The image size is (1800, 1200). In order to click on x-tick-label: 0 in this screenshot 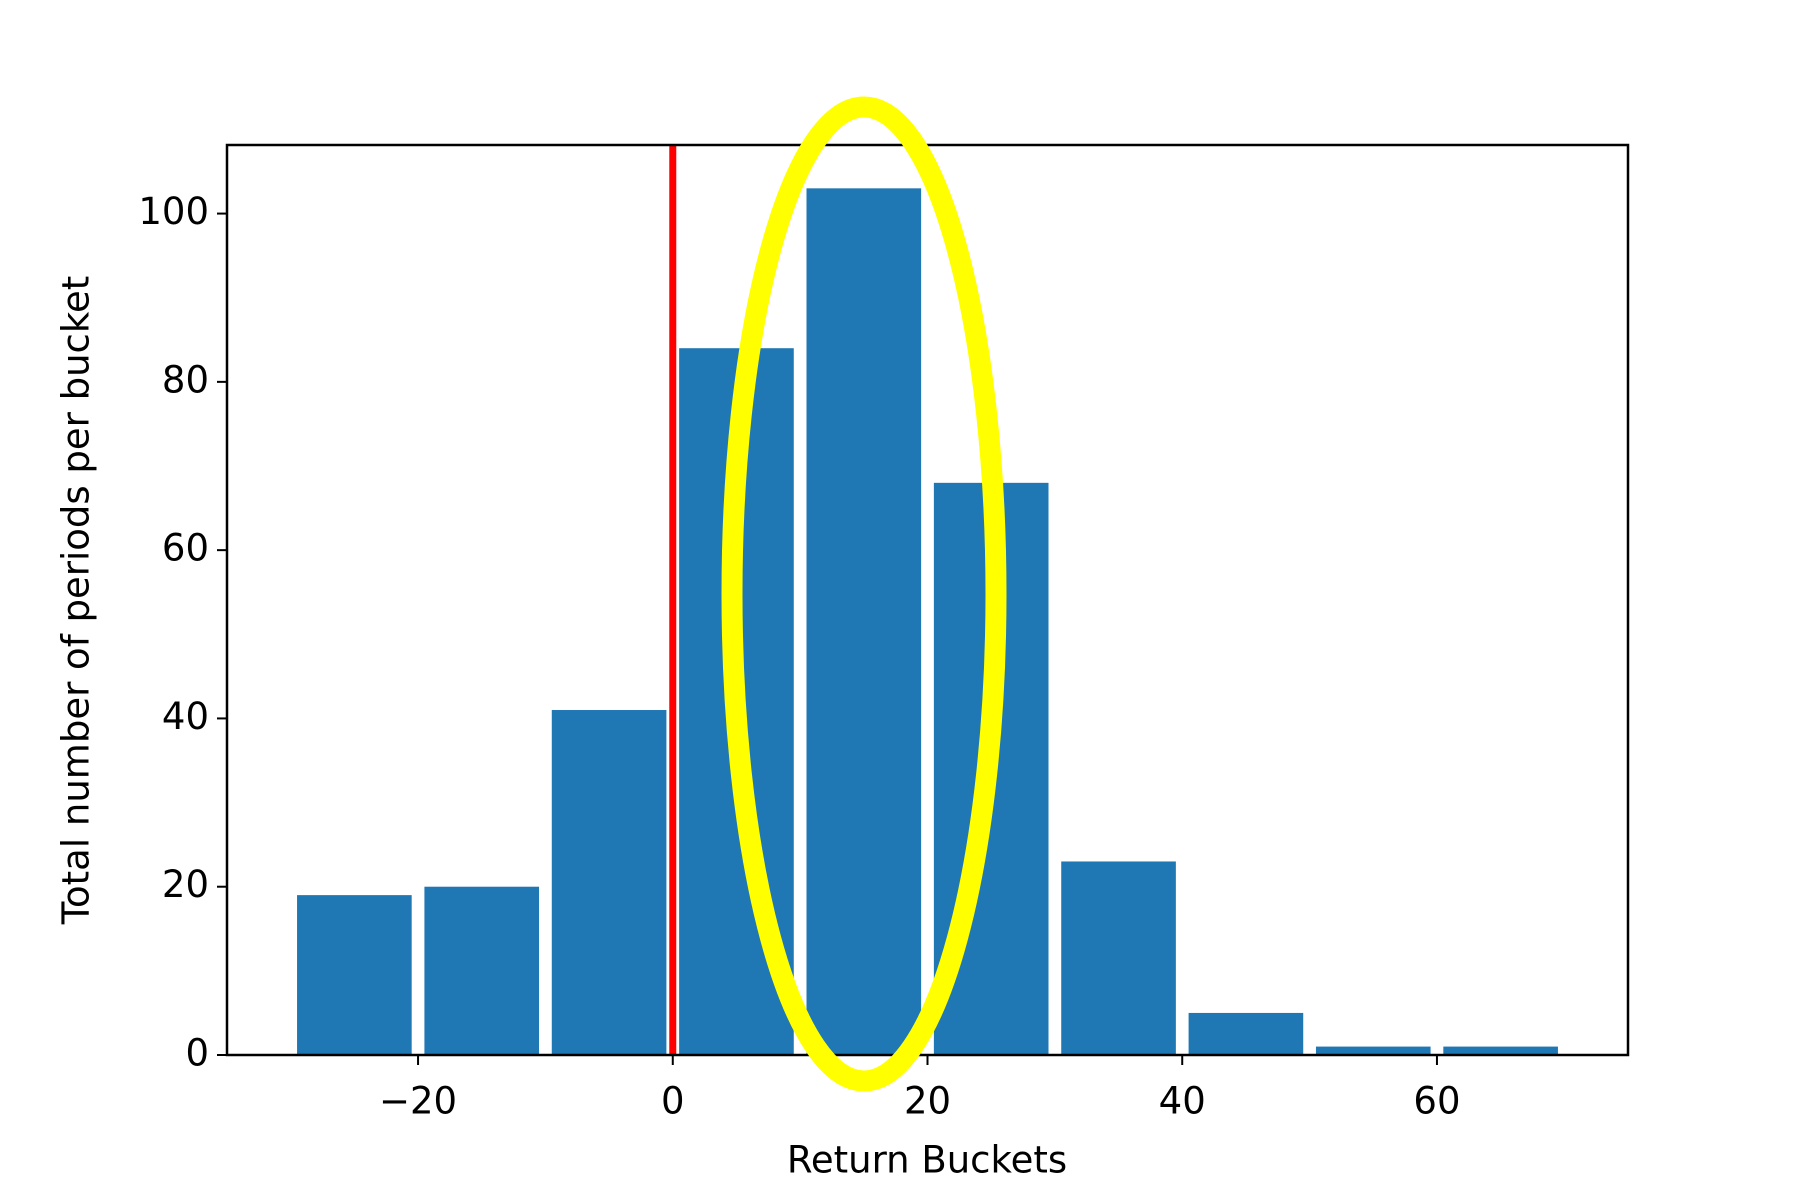, I will do `click(673, 1101)`.